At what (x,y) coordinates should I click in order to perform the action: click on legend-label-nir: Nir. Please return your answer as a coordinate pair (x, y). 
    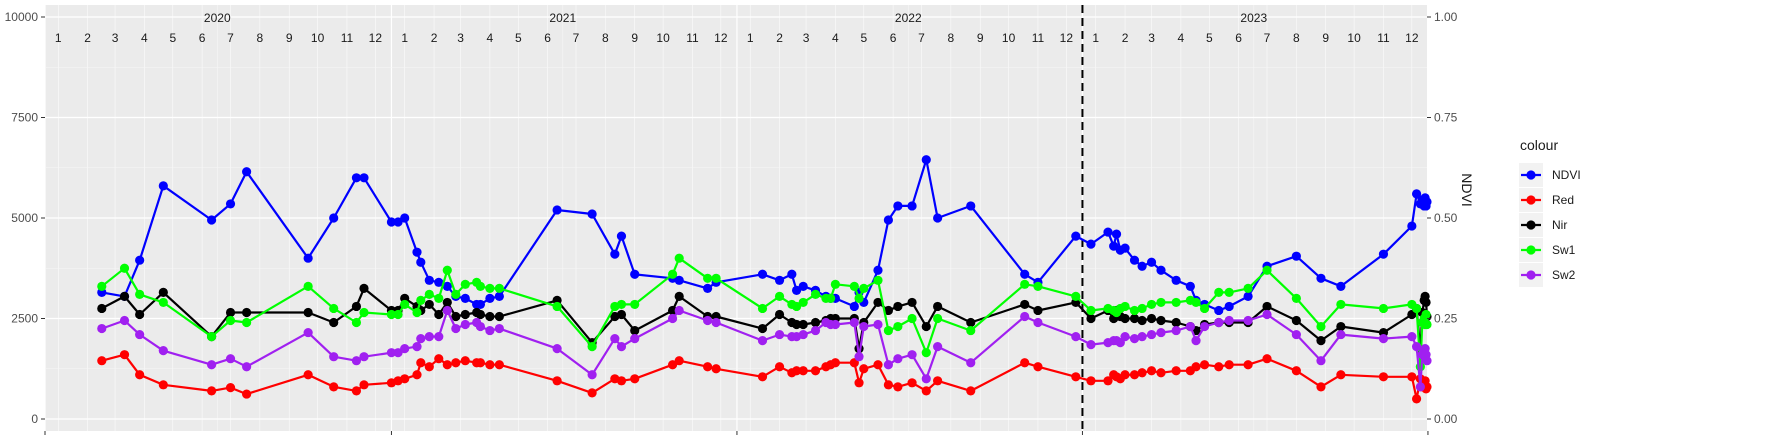
    Looking at the image, I should click on (1559, 225).